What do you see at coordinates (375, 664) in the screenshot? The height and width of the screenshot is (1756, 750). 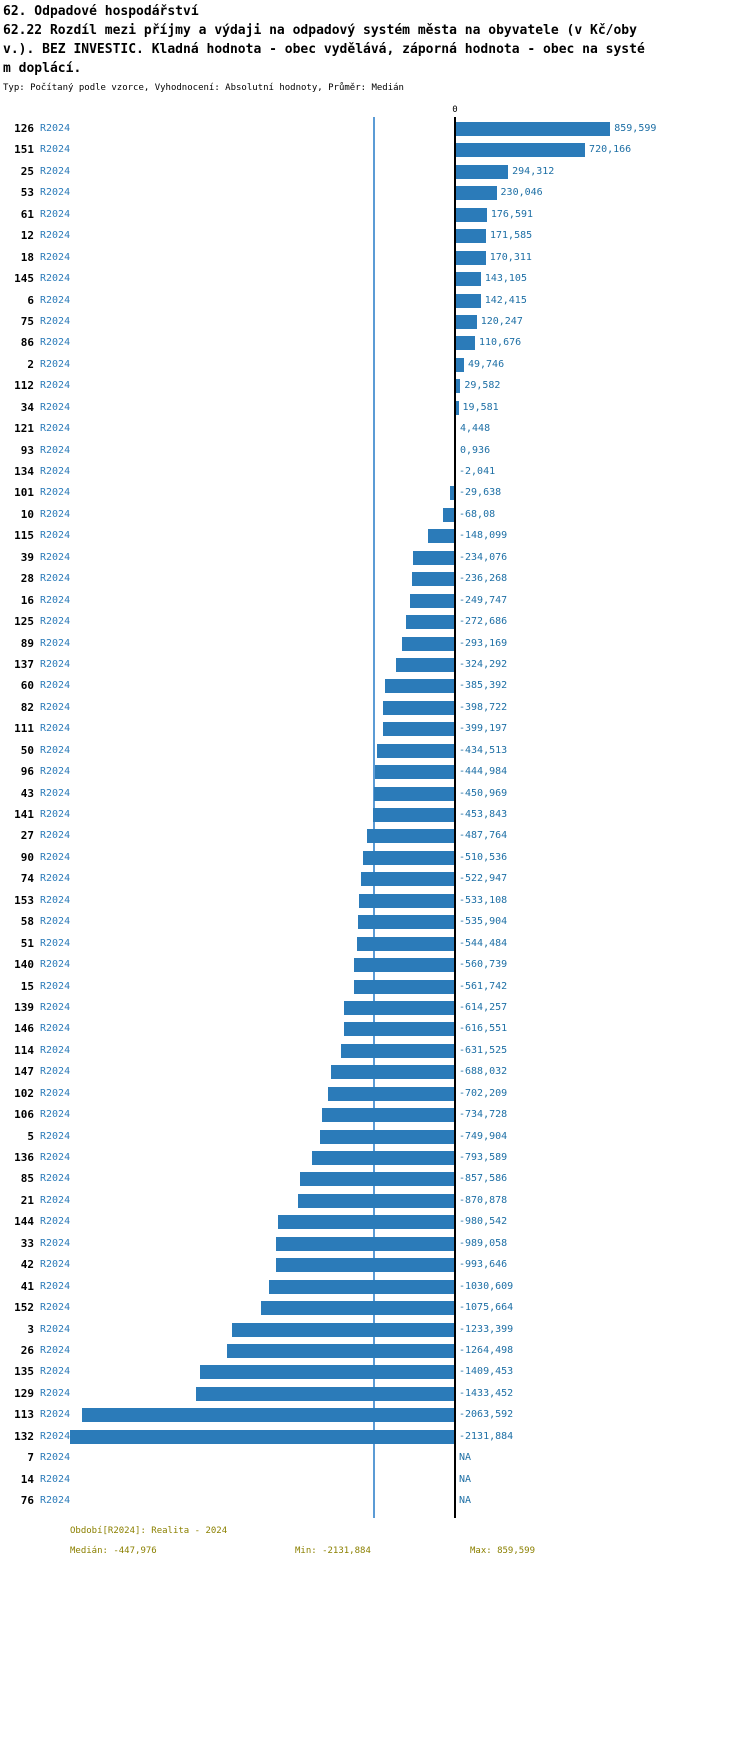 I see `chart-row: 137 R2024 -324,292` at bounding box center [375, 664].